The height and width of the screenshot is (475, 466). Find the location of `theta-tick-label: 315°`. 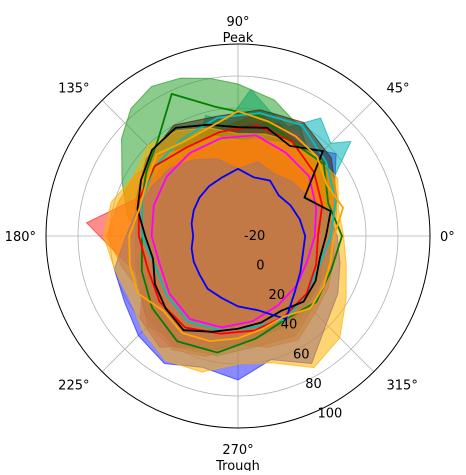

theta-tick-label: 315° is located at coordinates (402, 386).